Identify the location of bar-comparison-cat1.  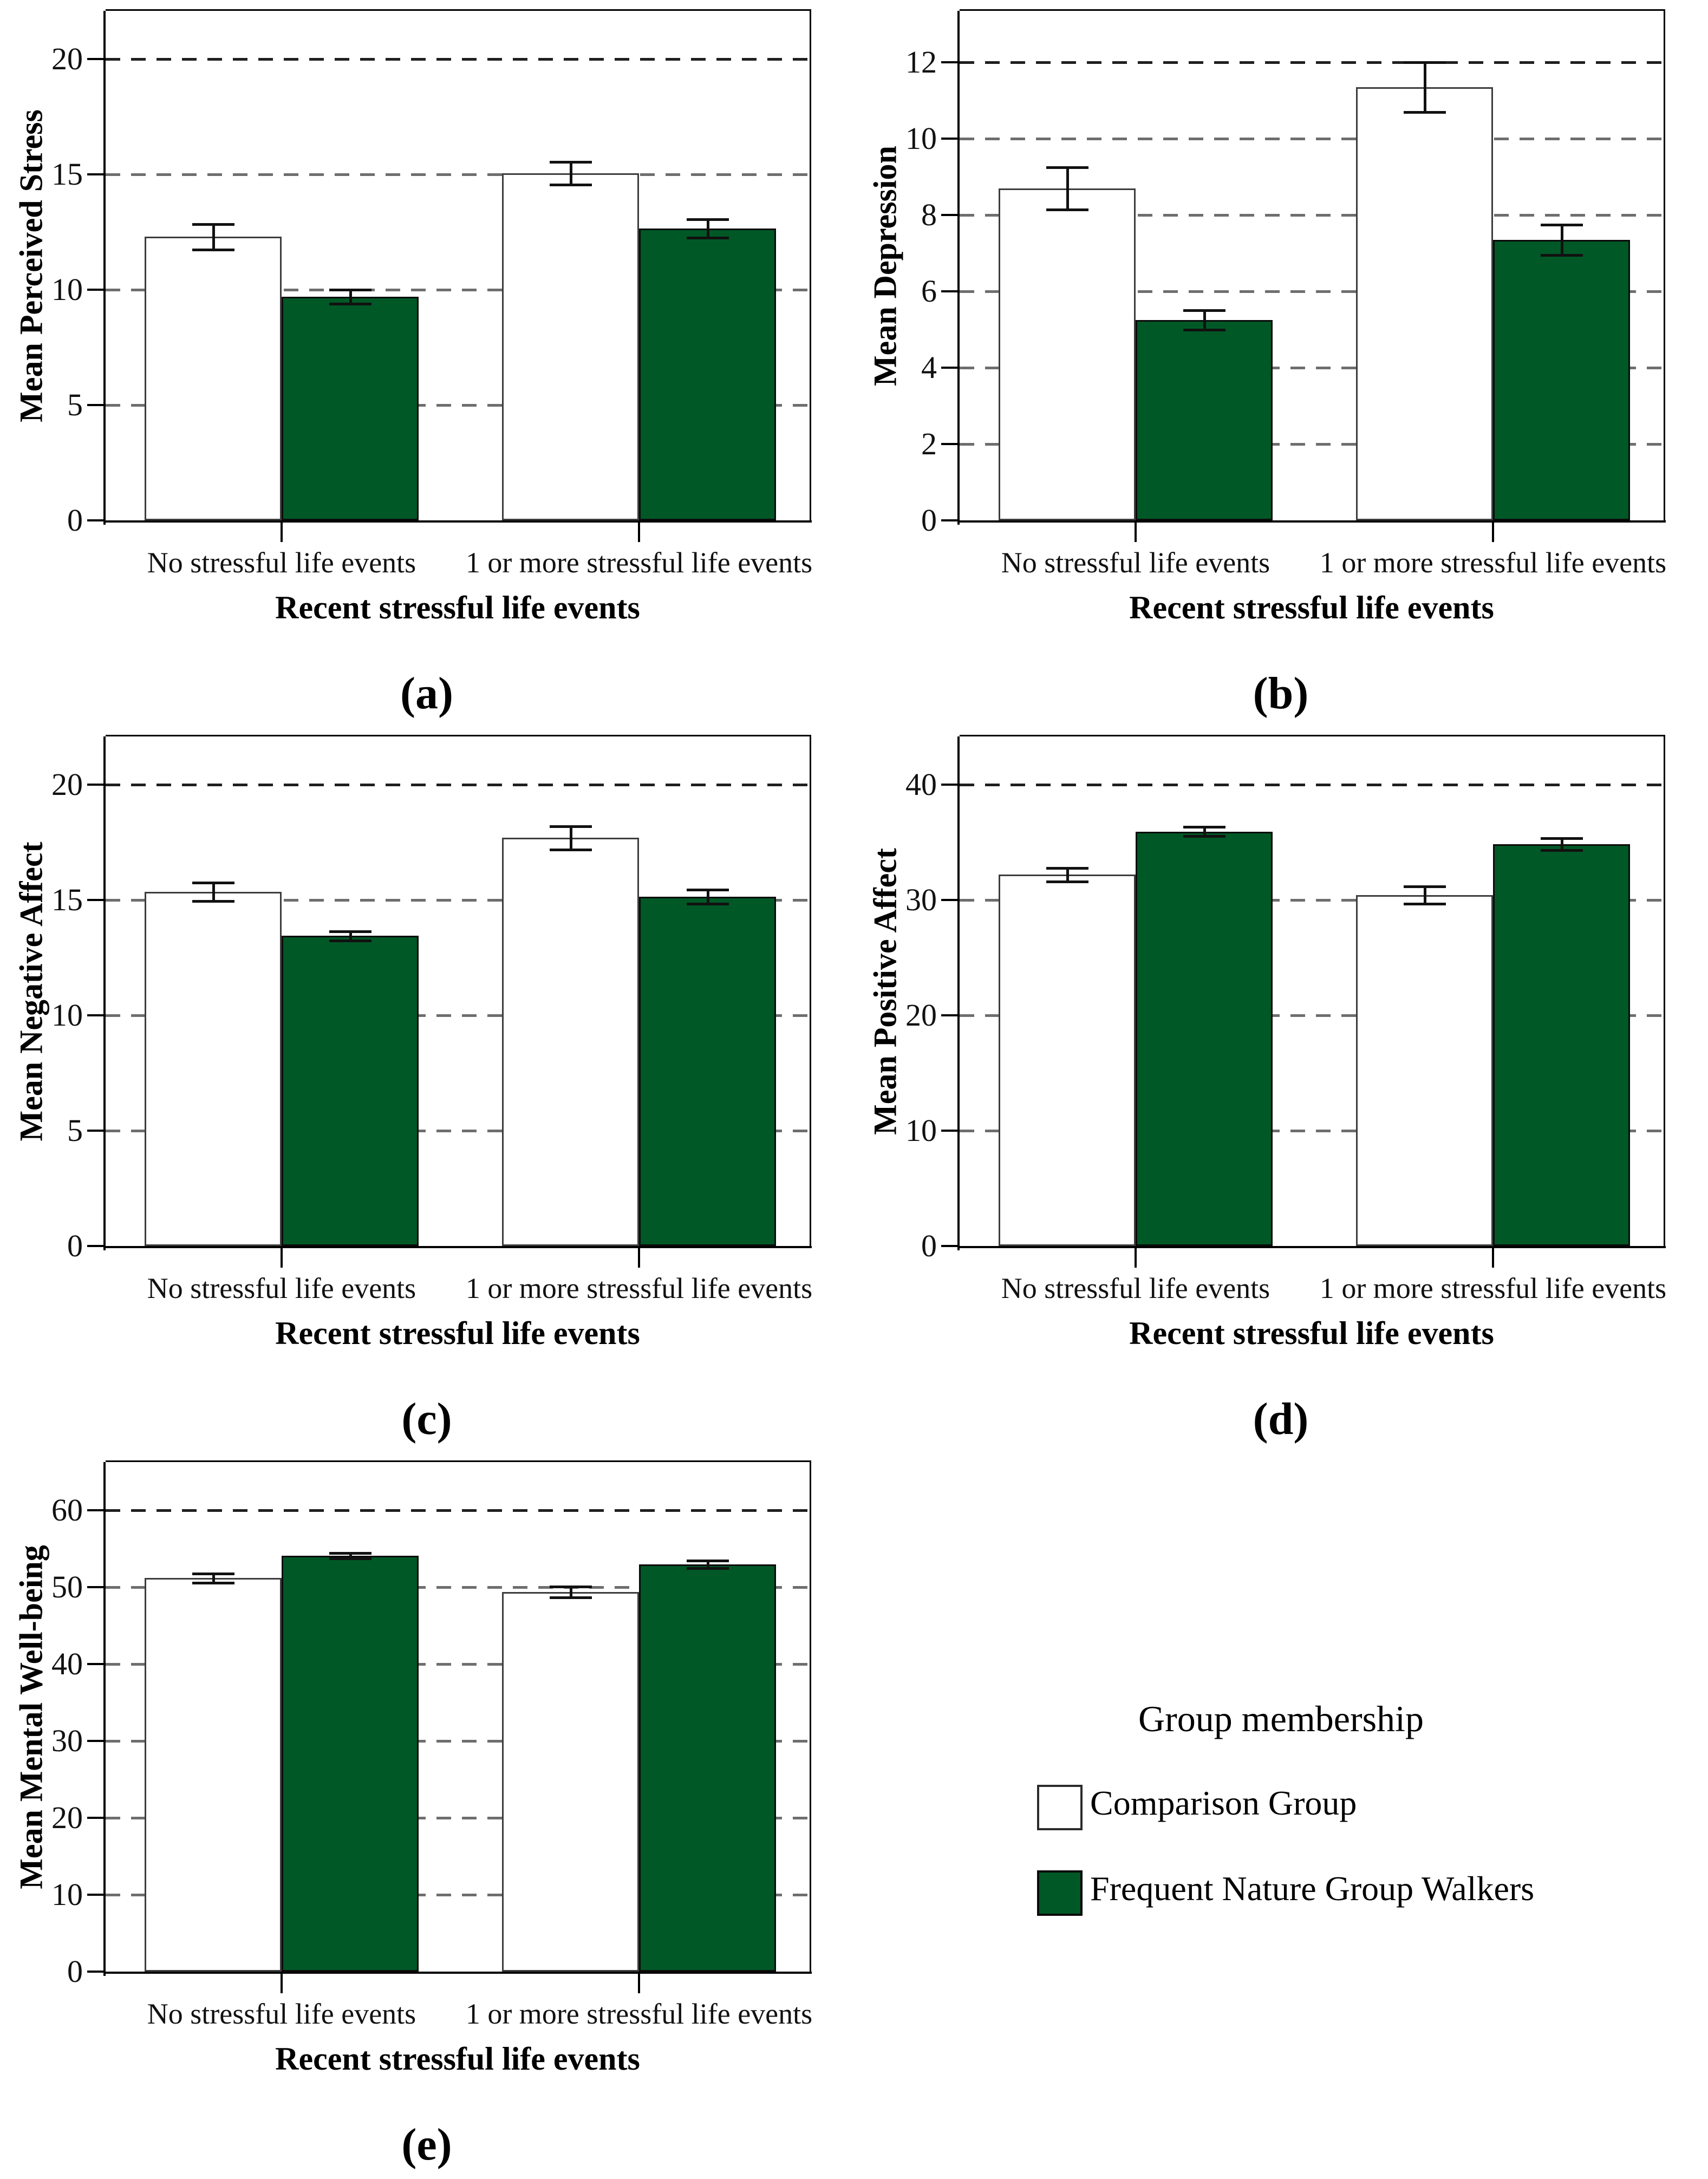
(1424, 1070).